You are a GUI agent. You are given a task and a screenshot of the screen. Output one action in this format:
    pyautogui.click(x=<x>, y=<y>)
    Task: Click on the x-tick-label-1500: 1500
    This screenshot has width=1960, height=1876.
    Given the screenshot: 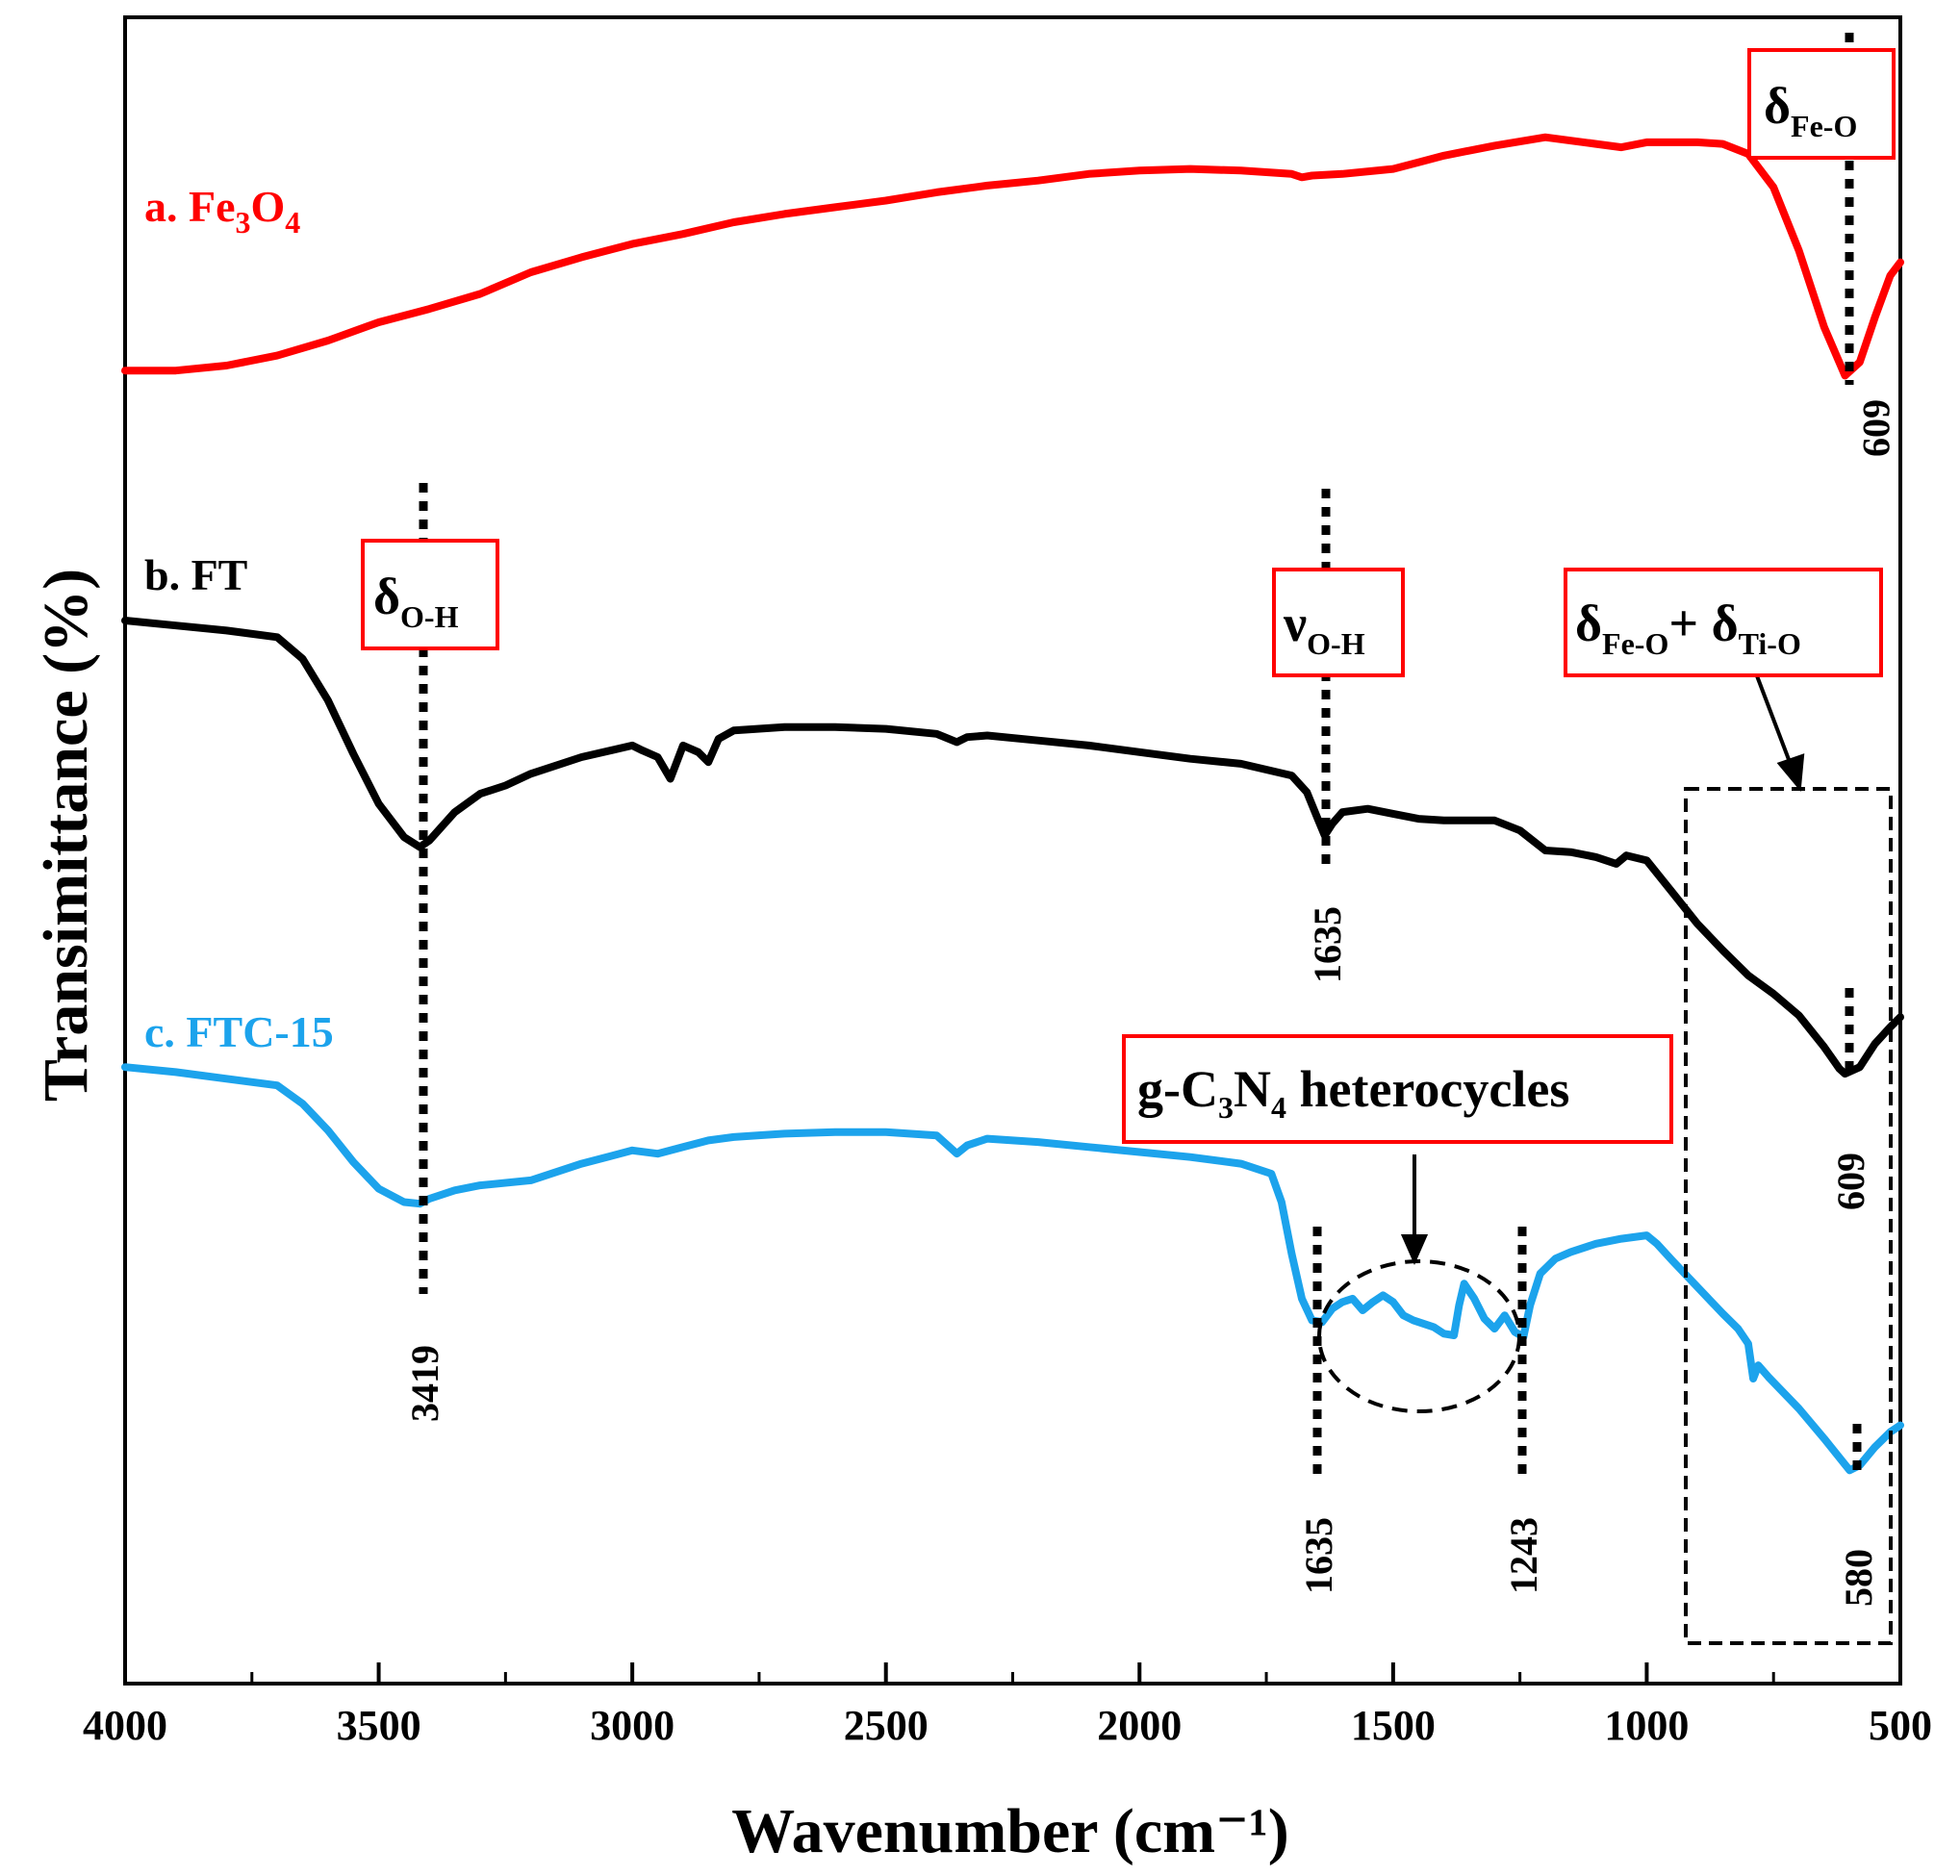 What is the action you would take?
    pyautogui.click(x=1393, y=1725)
    